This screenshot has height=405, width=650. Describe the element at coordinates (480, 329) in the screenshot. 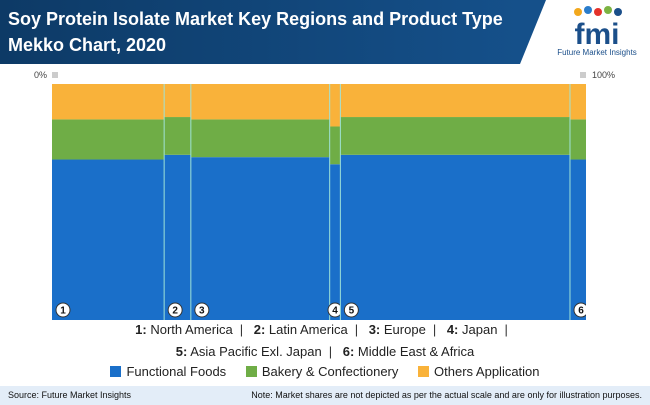

I see `region-4-name: Japan` at that location.